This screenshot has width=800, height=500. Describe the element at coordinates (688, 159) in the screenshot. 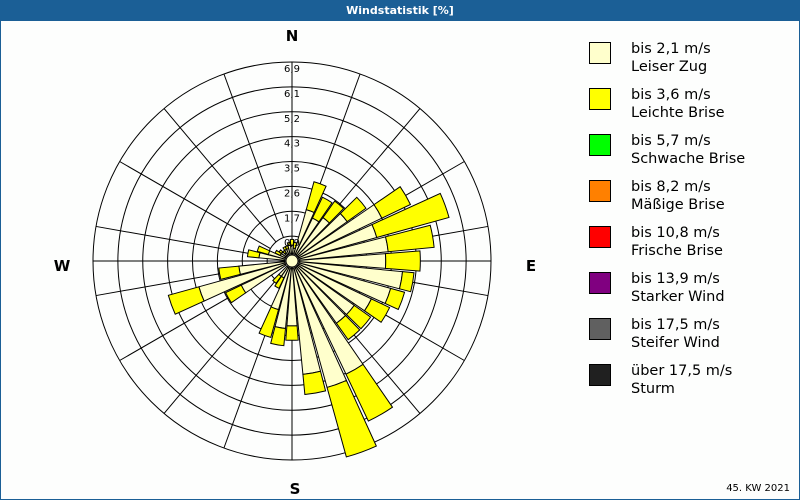

I see `legend-label: Schwache Brise` at that location.